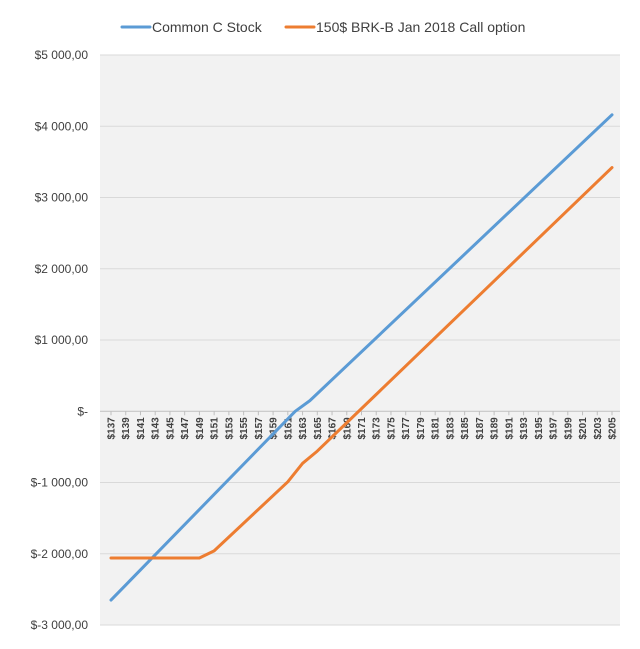 This screenshot has height=649, width=640. I want to click on x-tick-label: $147, so click(185, 428).